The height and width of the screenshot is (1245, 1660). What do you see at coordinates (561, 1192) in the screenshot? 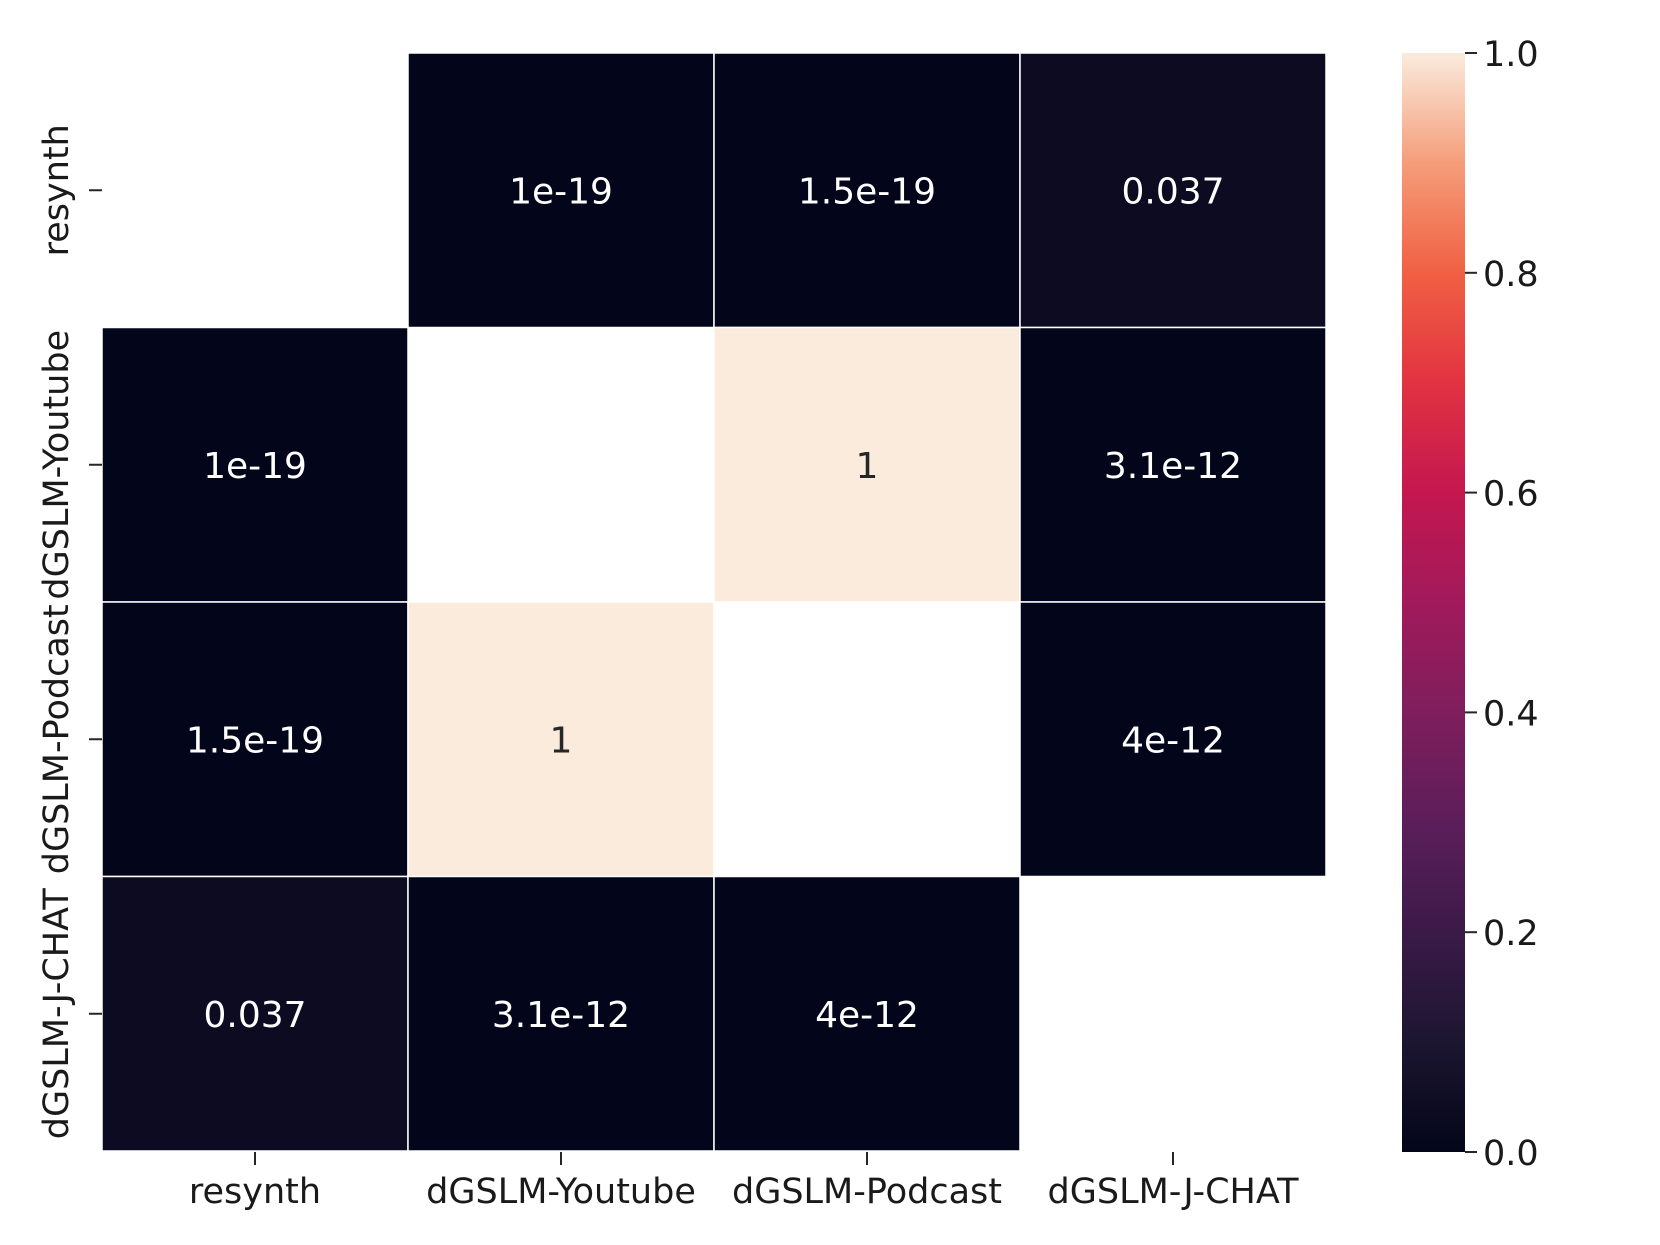
I see `x-tick-label: dGSLM-Youtube` at bounding box center [561, 1192].